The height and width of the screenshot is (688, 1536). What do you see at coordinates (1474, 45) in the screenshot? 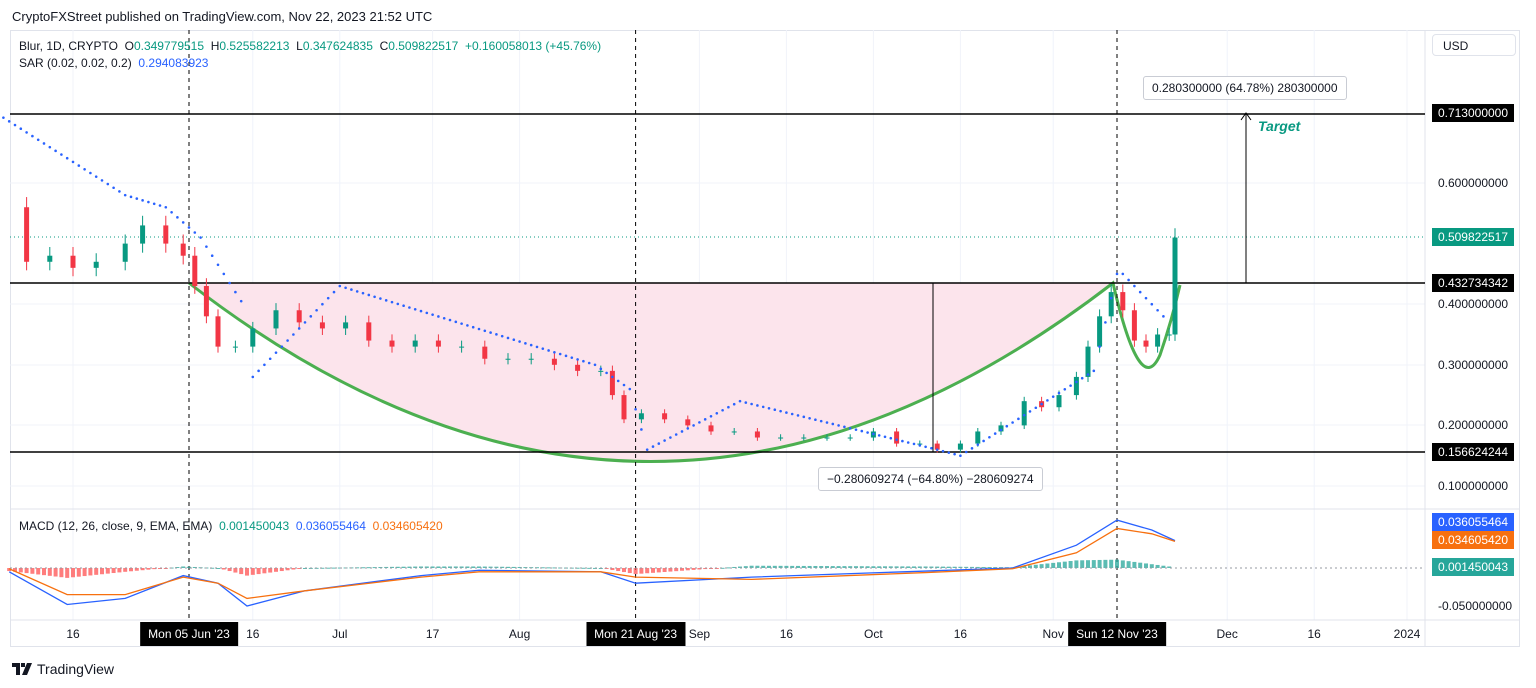
I see `currency-button: USD` at bounding box center [1474, 45].